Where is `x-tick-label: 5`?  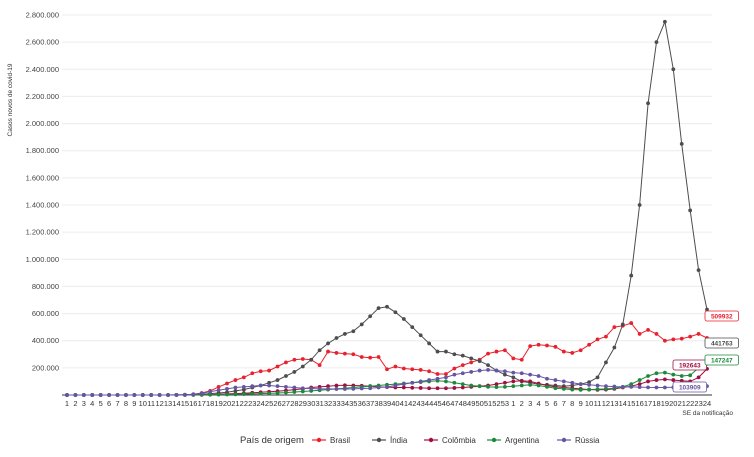
x-tick-label: 5 is located at coordinates (101, 403).